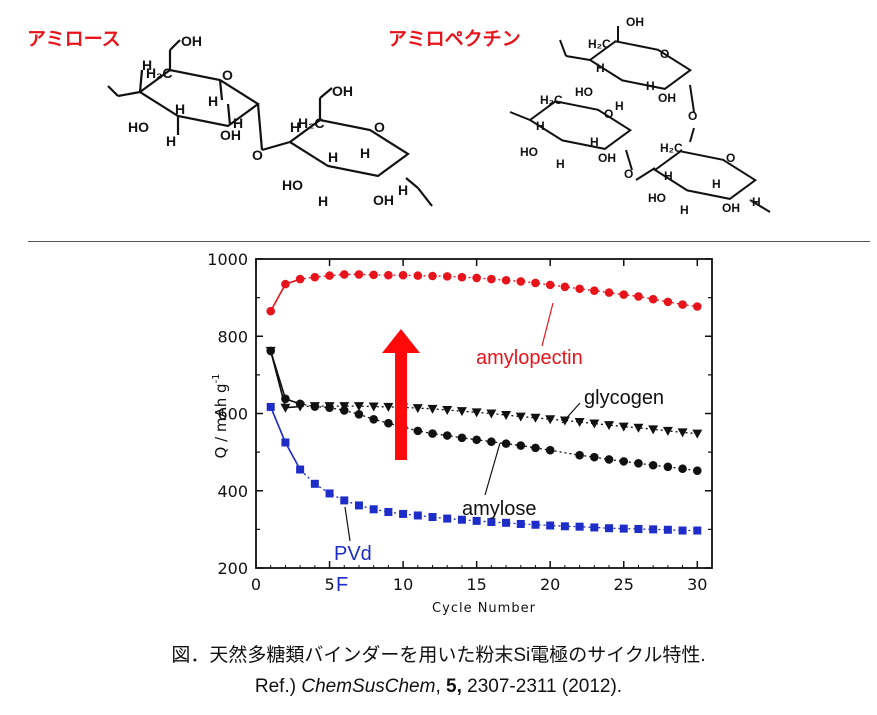 The height and width of the screenshot is (715, 877). Describe the element at coordinates (542, 686) in the screenshot. I see `ref-pages: 2307-2311 (2012).` at that location.